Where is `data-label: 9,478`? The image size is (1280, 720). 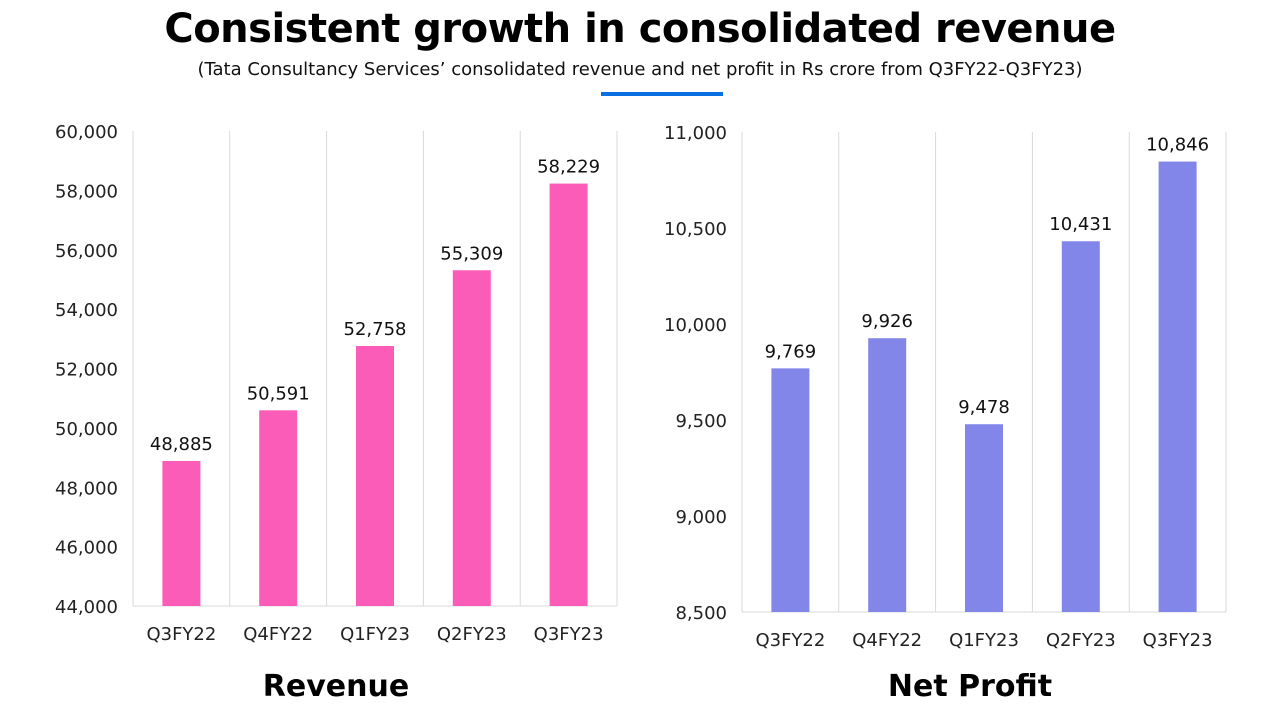 data-label: 9,478 is located at coordinates (984, 407).